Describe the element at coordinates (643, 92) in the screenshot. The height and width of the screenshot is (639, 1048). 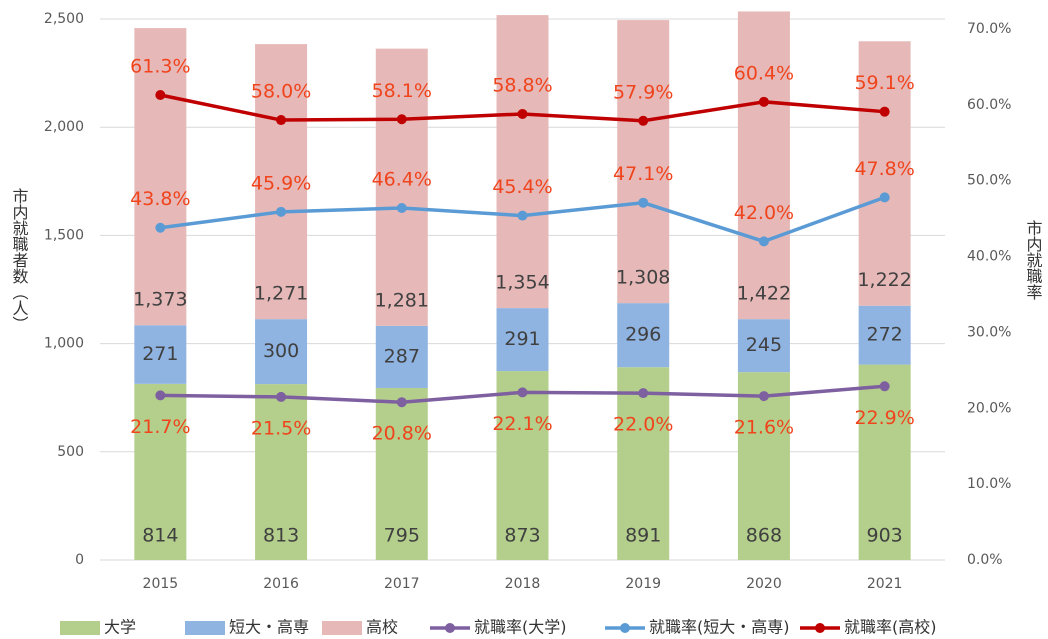
I see `line-value-label: 57.9%` at that location.